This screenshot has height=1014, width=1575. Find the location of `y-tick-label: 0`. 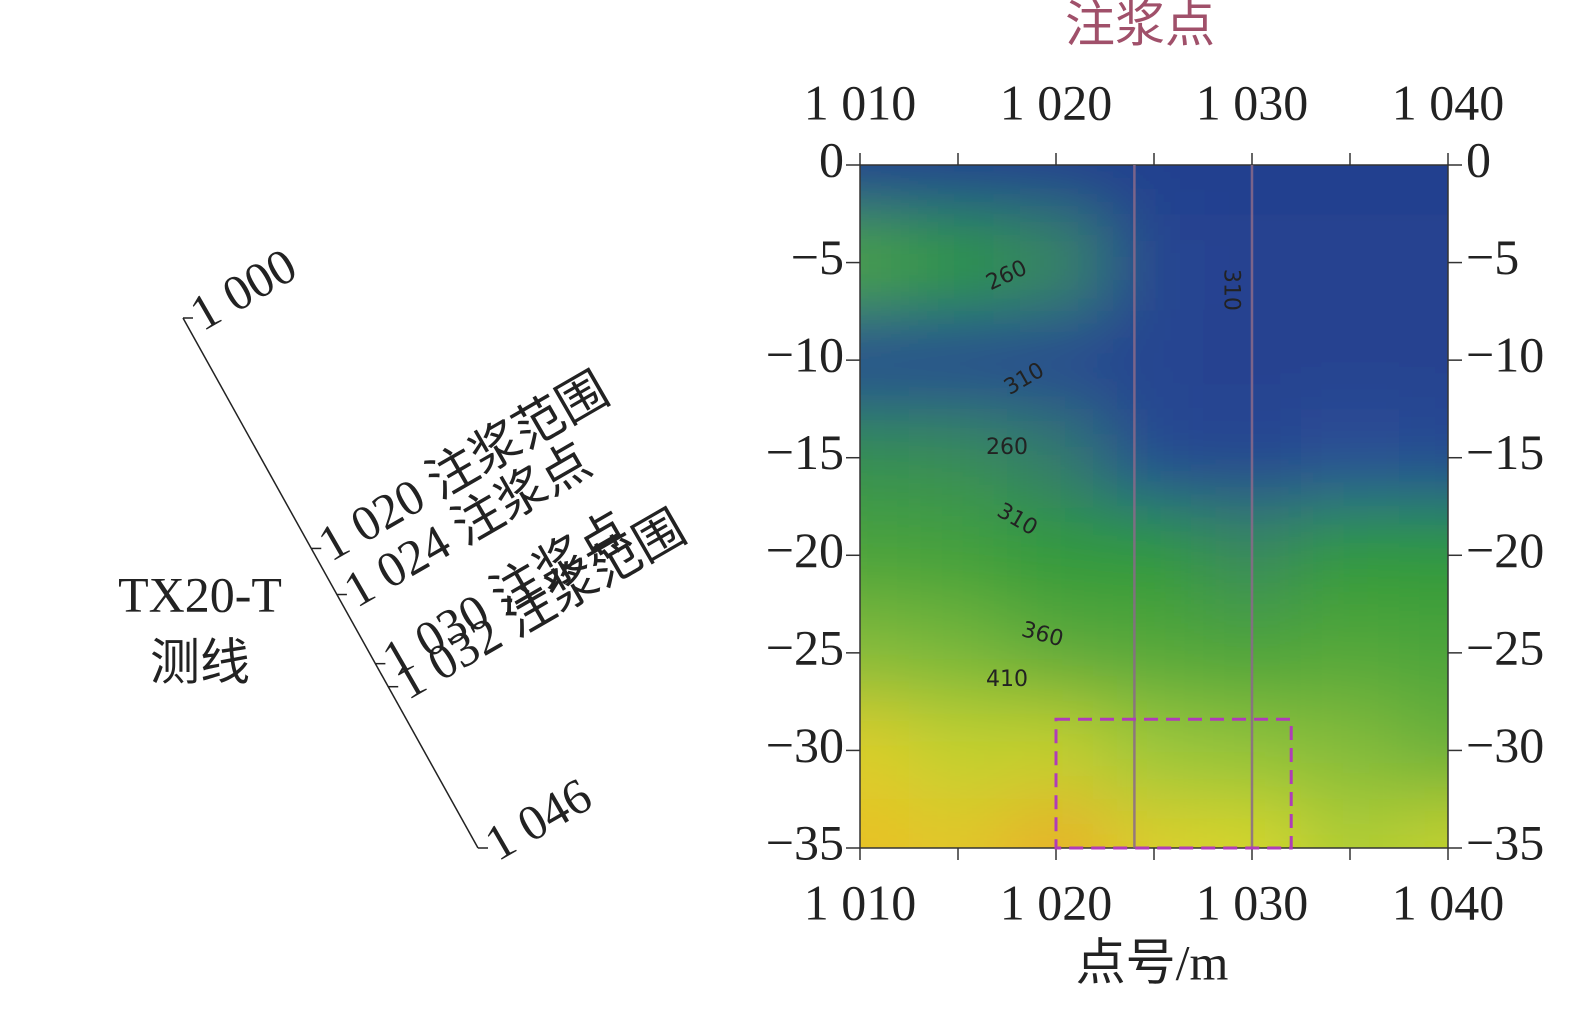

y-tick-label: 0 is located at coordinates (831, 159).